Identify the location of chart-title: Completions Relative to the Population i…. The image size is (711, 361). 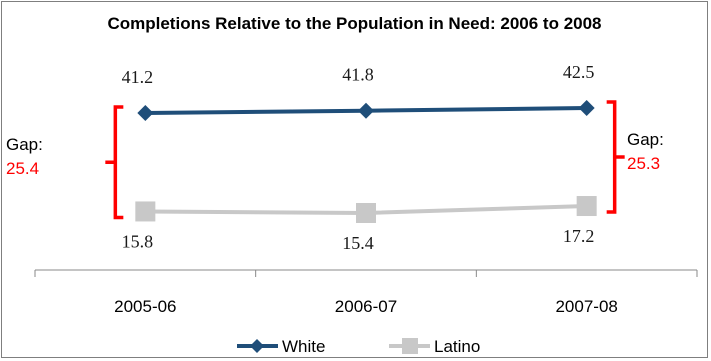
(354, 23).